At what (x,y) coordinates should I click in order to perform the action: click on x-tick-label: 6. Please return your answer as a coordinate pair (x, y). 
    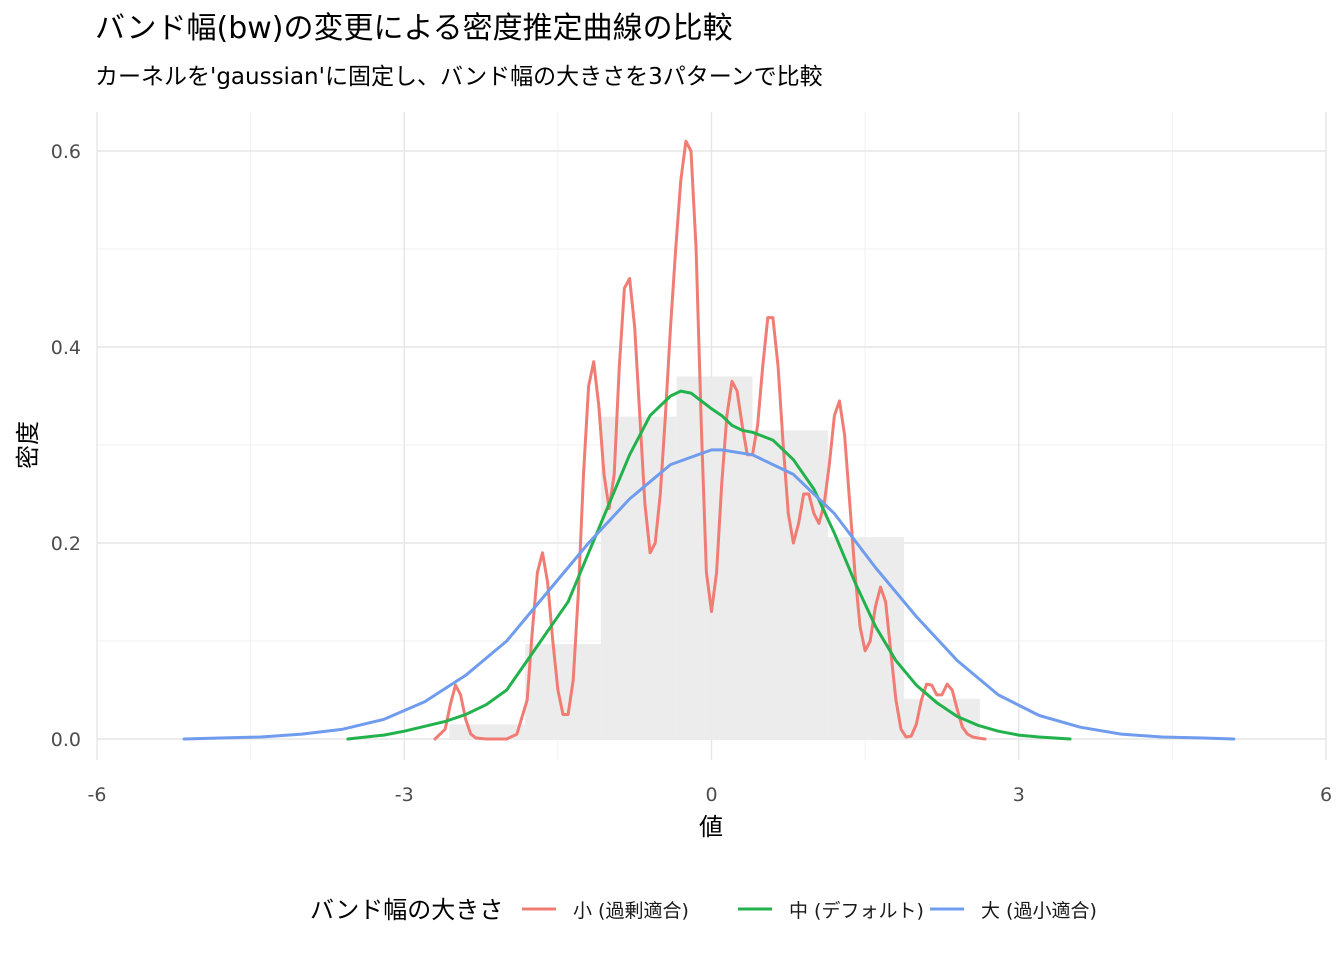
    Looking at the image, I should click on (1326, 795).